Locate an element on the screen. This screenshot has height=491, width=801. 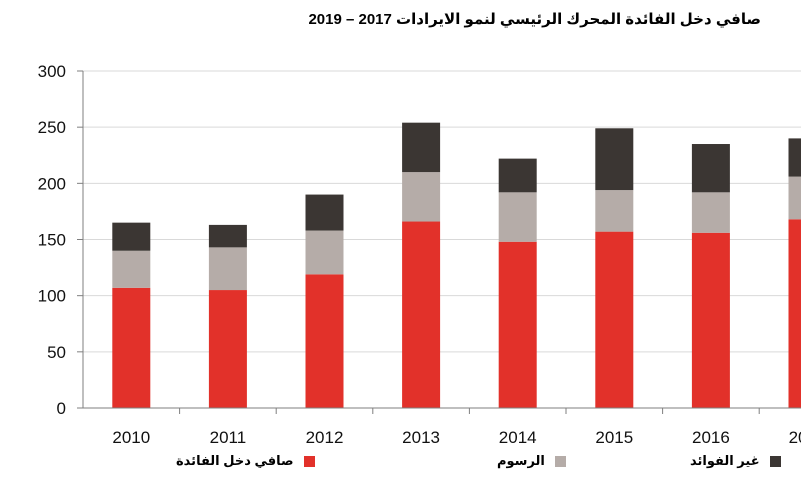
legend-item-fees: الرسوم is located at coordinates (531, 461).